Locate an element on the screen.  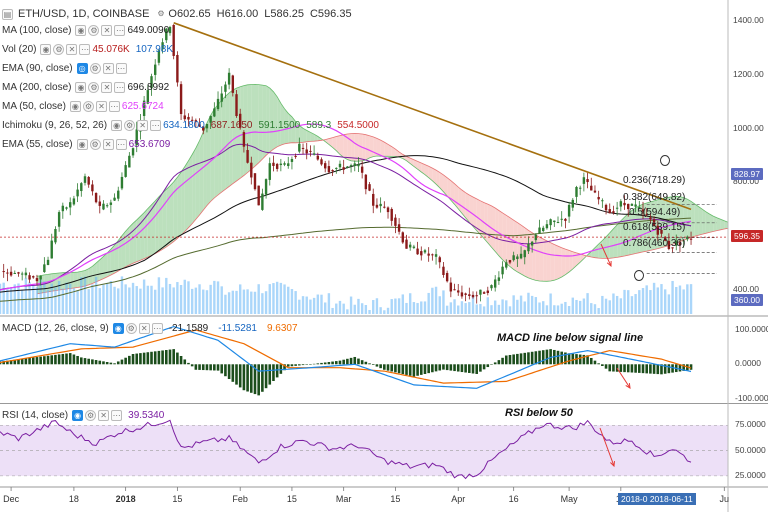
settings-icon: ⚙ is located at coordinates (161, 13).